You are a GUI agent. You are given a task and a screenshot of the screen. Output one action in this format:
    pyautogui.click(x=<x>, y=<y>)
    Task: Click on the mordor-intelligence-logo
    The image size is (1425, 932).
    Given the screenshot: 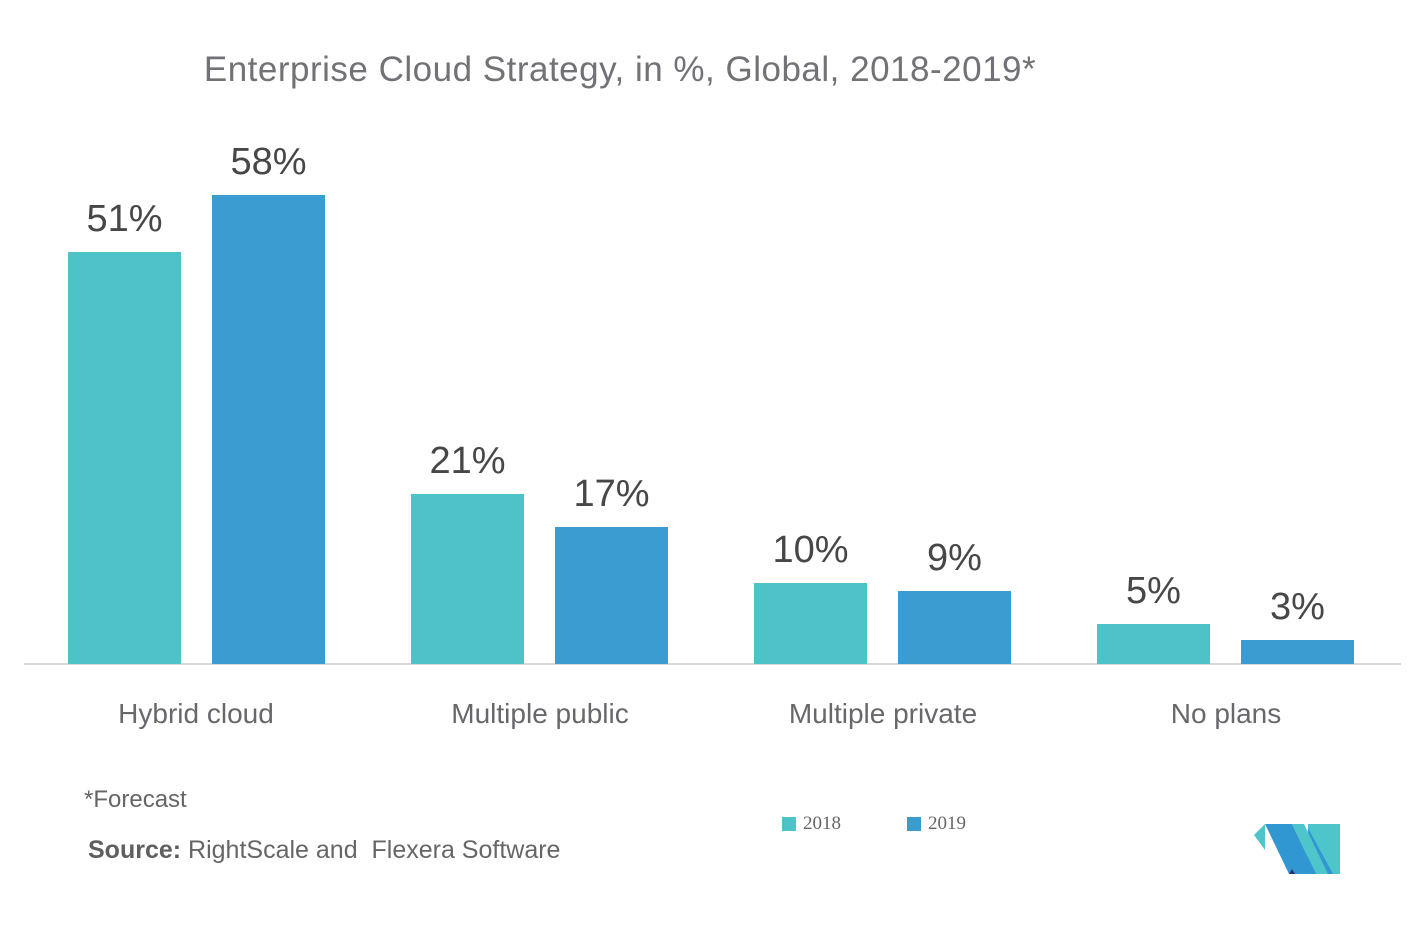 What is the action you would take?
    pyautogui.click(x=1297, y=849)
    